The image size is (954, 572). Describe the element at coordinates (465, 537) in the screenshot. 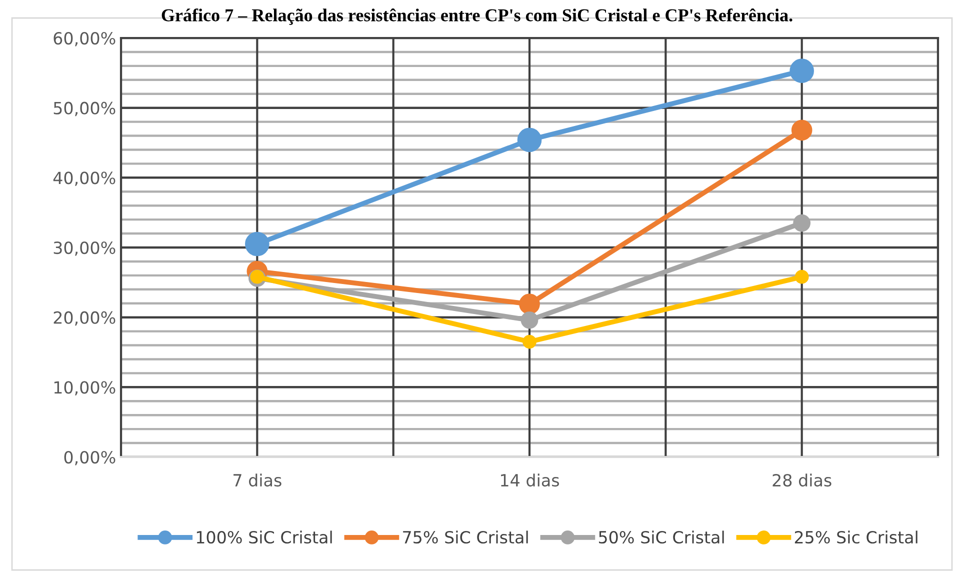

I see `legend-label: 75% SiC Cristal` at that location.